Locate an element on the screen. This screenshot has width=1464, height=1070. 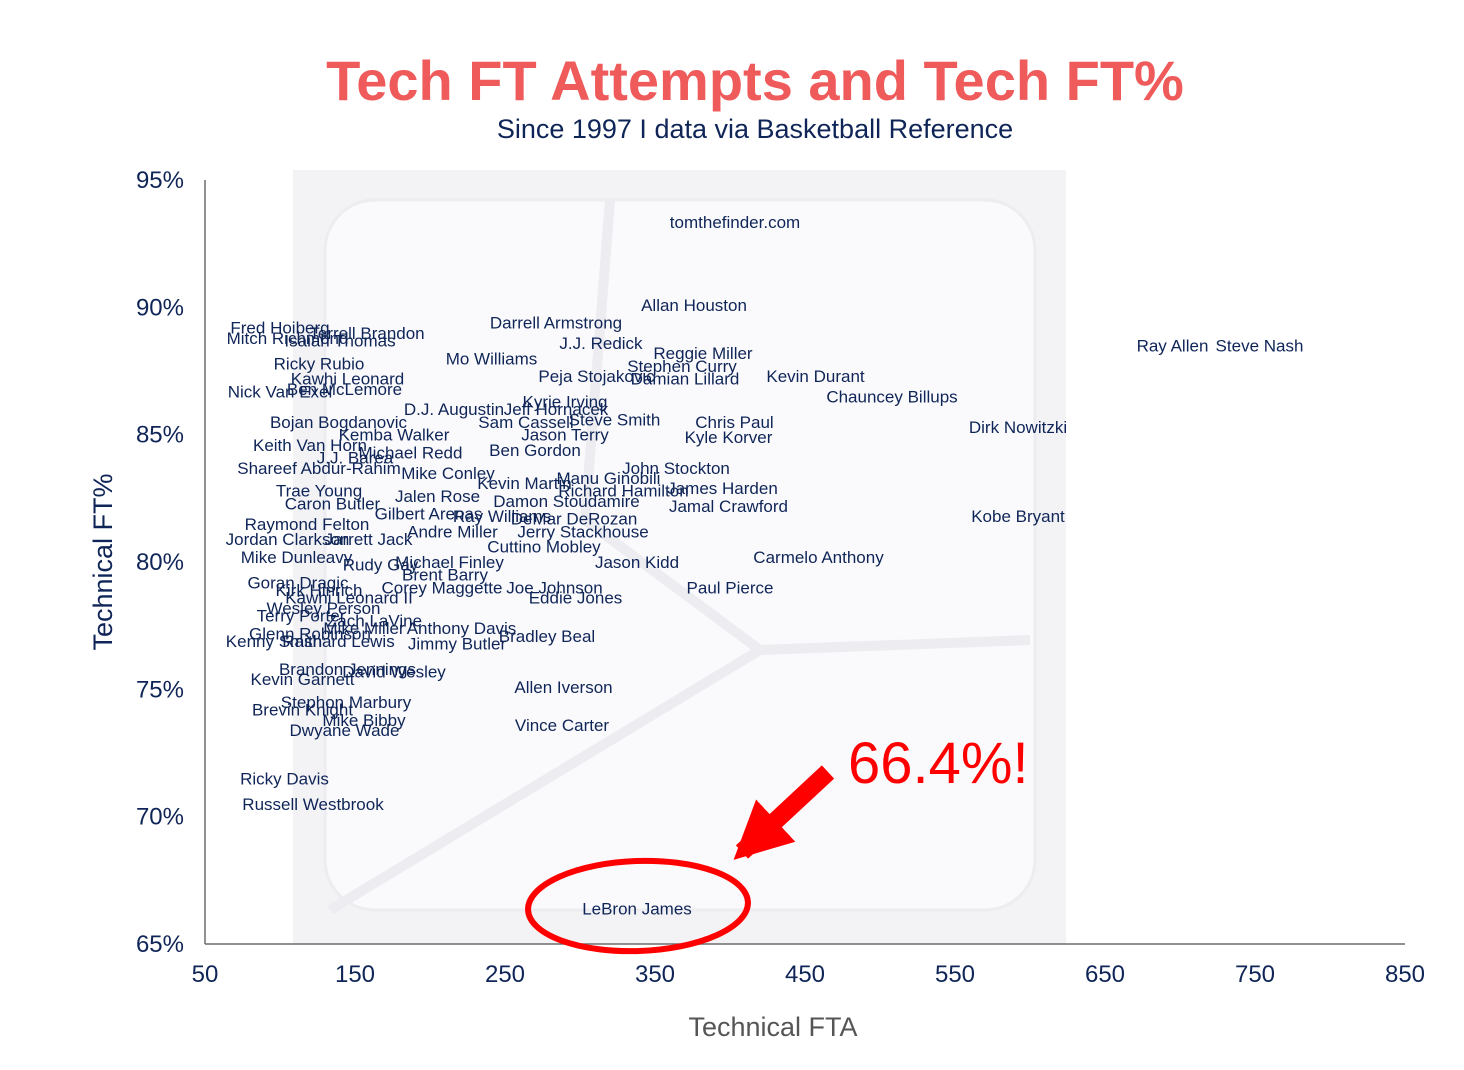
data-point-label: Ray Allen is located at coordinates (1173, 346).